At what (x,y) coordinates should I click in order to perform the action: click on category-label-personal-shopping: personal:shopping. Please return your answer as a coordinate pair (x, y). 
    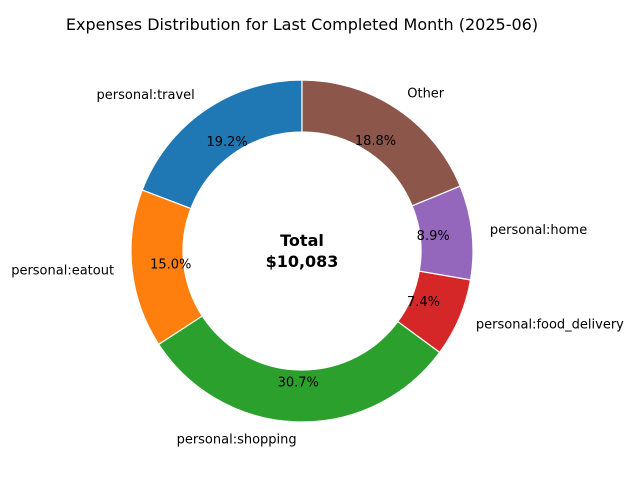
    Looking at the image, I should click on (237, 439).